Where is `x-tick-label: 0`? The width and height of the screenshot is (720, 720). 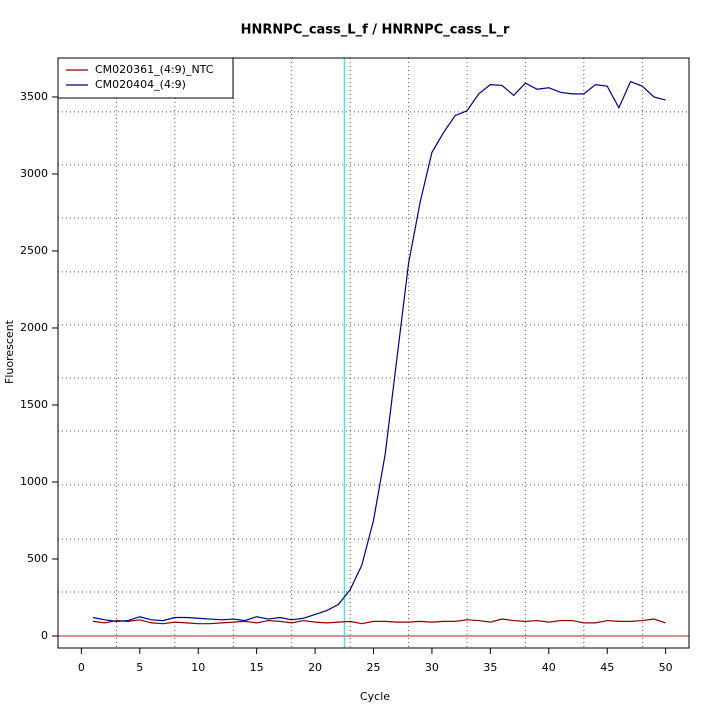
x-tick-label: 0 is located at coordinates (81, 667).